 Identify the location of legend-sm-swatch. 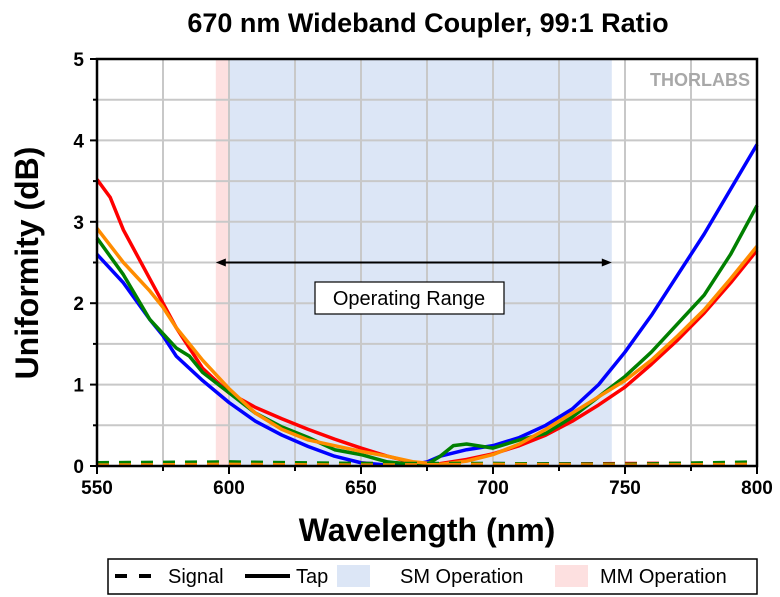
(353, 576).